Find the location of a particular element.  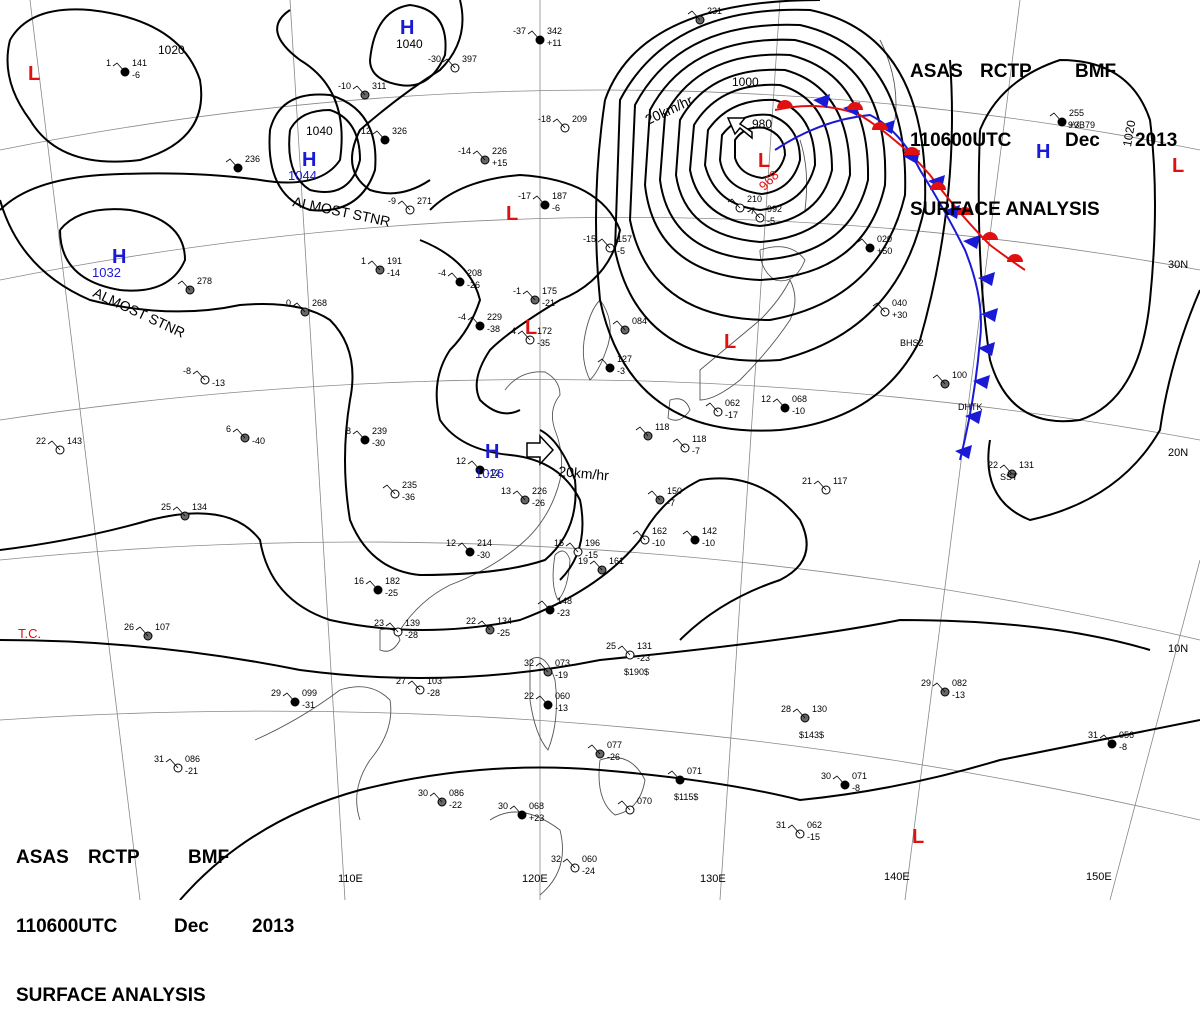

isobar-label-1020-east: 1020 is located at coordinates (1129, 133).